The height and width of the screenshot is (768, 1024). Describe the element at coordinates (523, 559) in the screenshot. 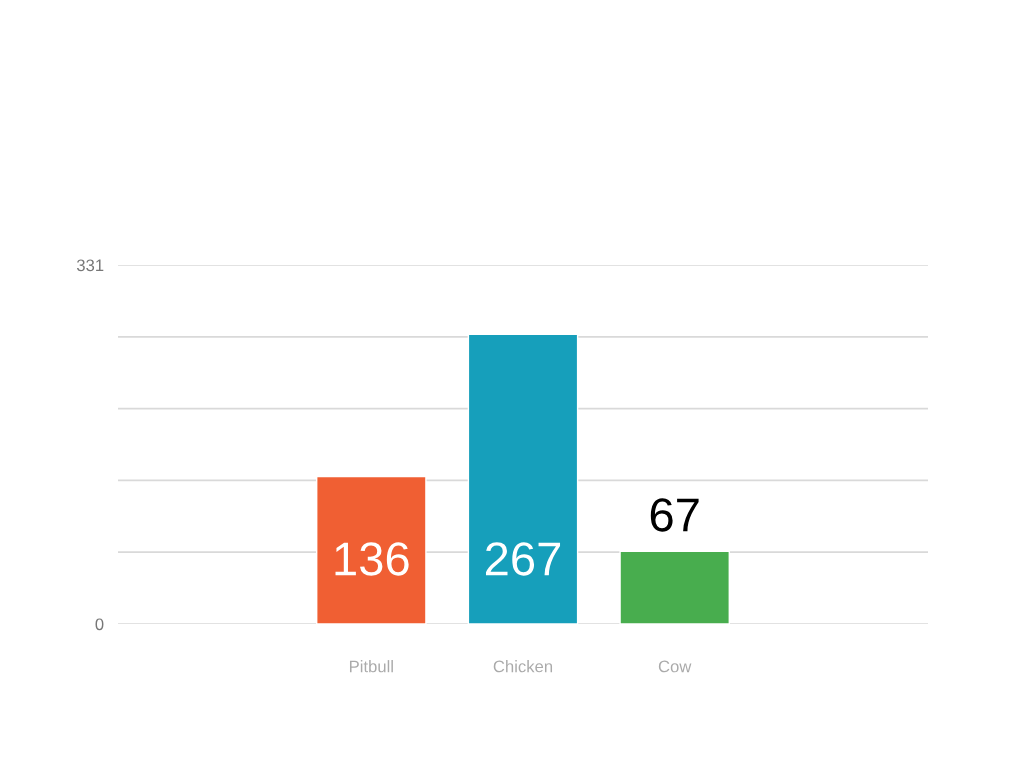

I see `data-label: 267` at that location.